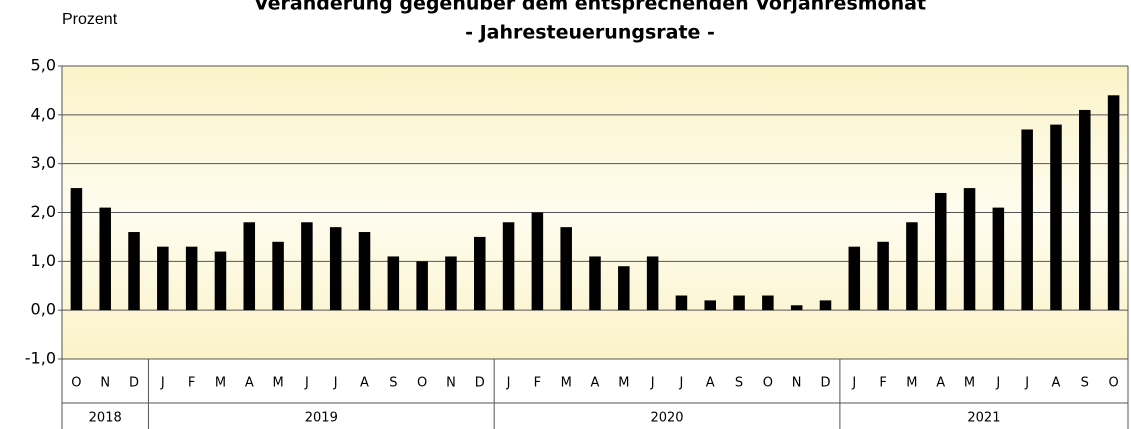 This screenshot has height=429, width=1131. I want to click on y-tick-label: 3,0, so click(43, 162).